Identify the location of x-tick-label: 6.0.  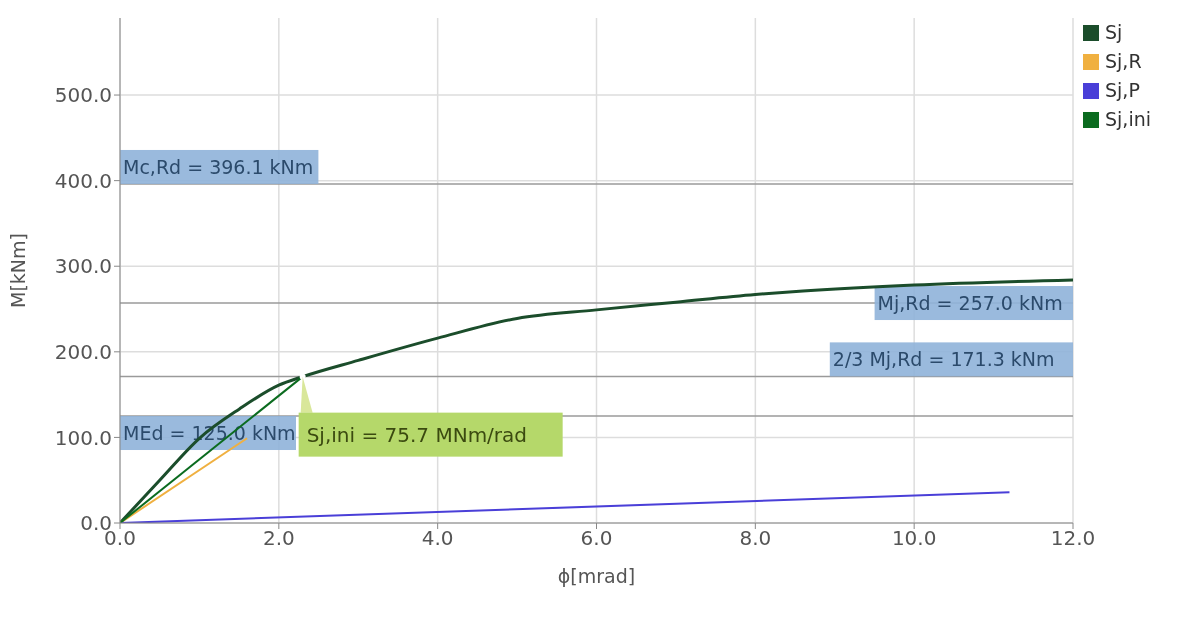
(596, 538).